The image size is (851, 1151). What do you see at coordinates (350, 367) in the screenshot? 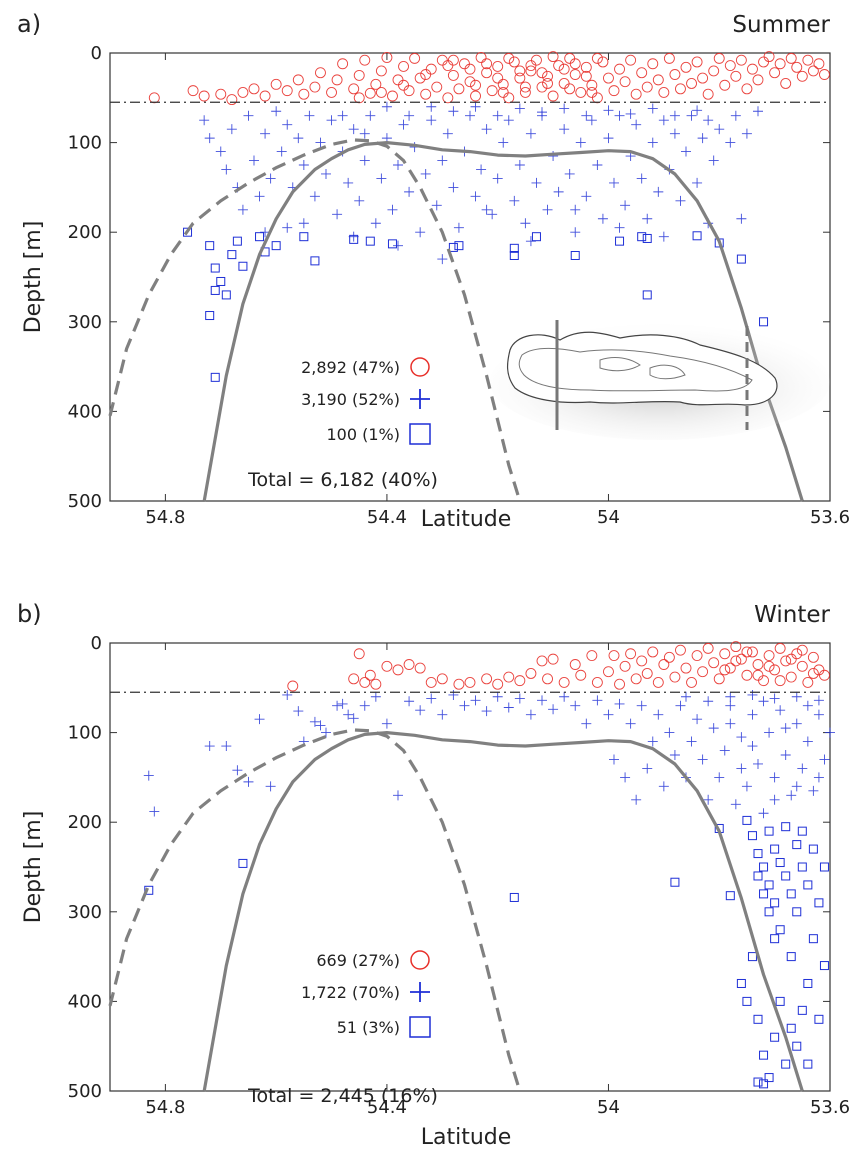
I see `legend-label-circles: 2,892 (47%)` at bounding box center [350, 367].